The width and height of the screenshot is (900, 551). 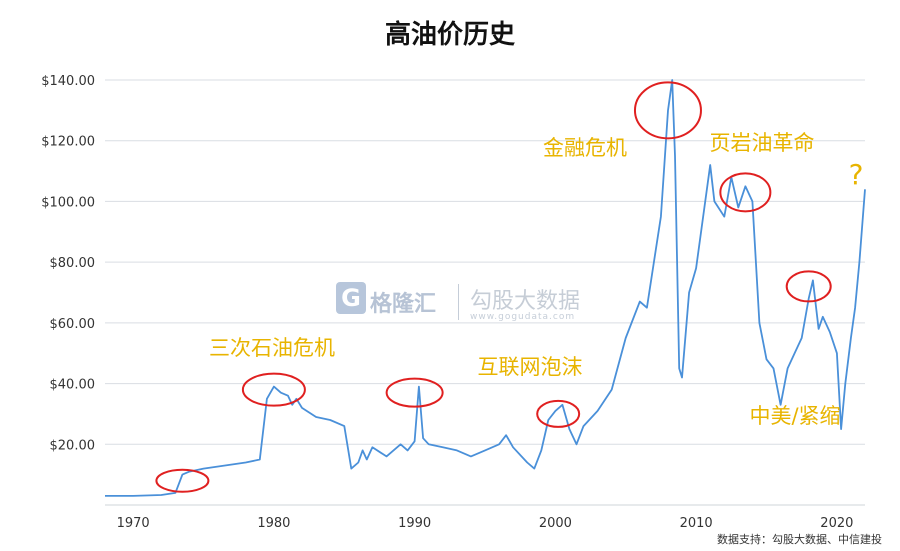 I want to click on y-tick-label: $20.00, so click(x=73, y=445).